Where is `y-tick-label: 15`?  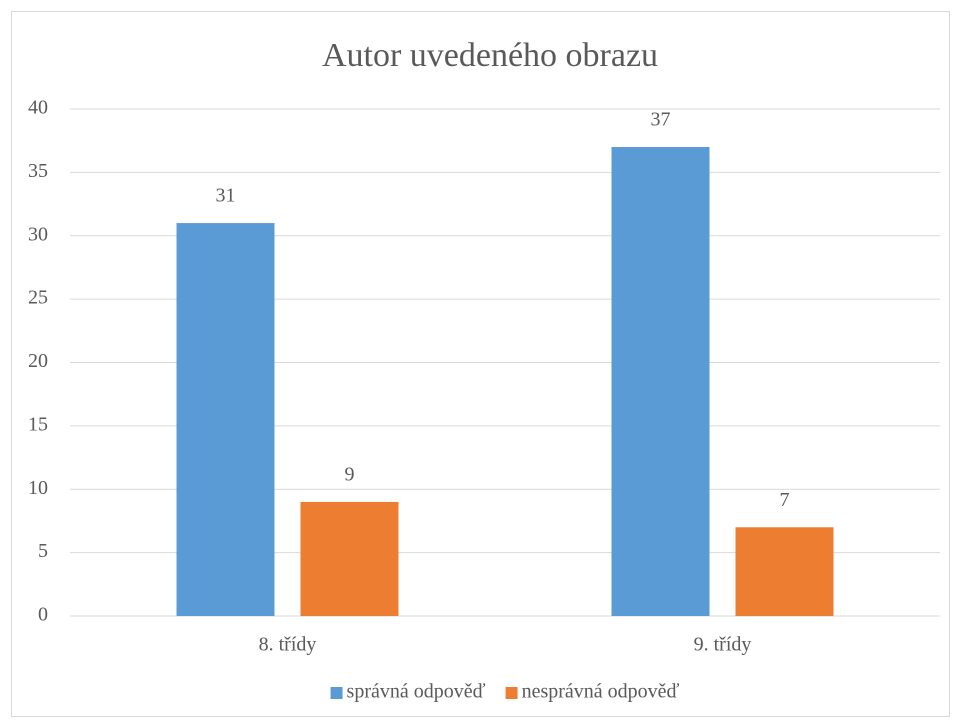
y-tick-label: 15 is located at coordinates (38, 424).